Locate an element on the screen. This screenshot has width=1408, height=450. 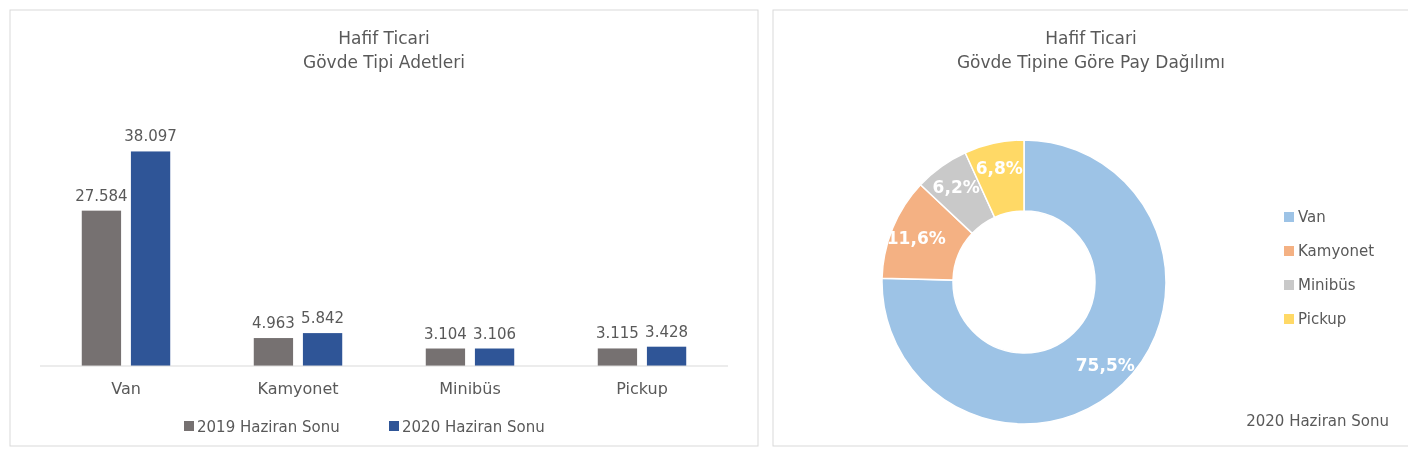
donut-slice is located at coordinates (1024, 282).